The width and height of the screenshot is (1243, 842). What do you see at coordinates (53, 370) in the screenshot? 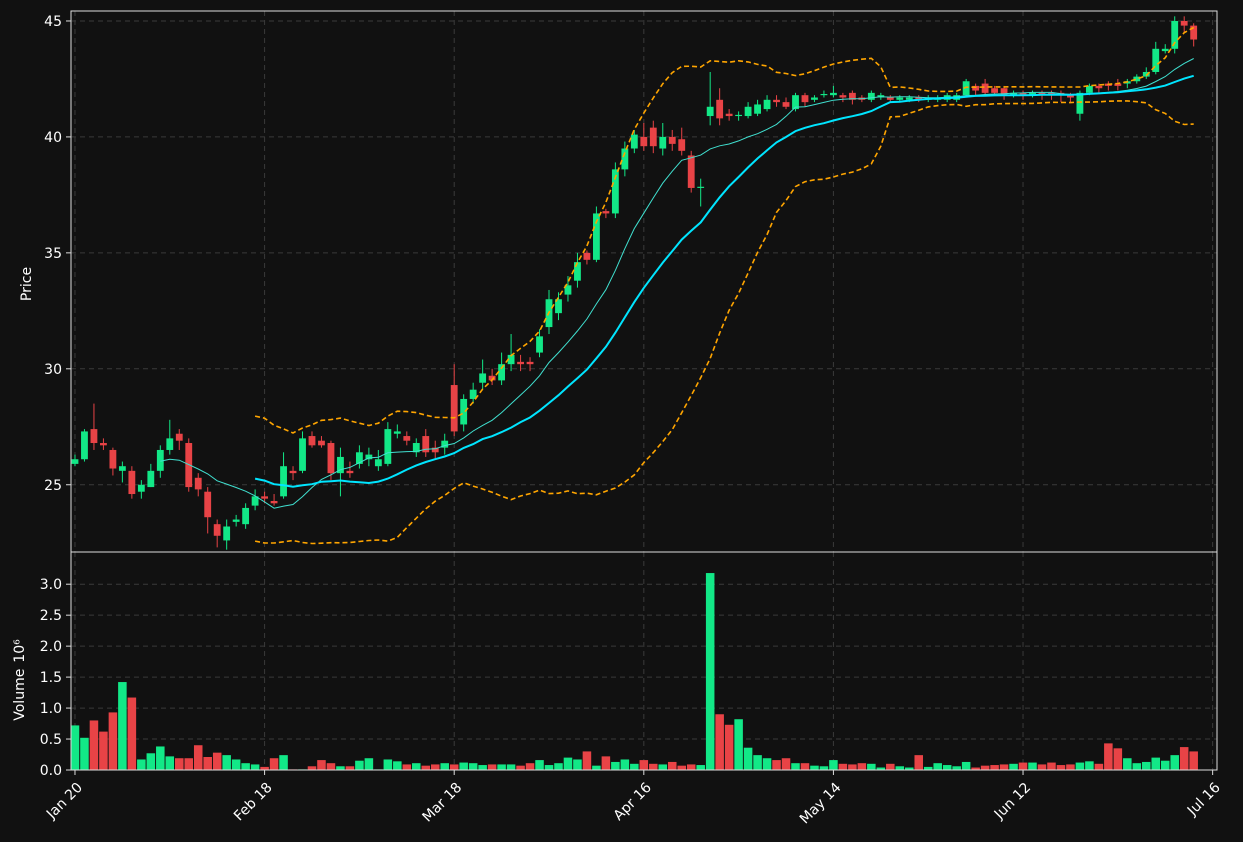
I see `y-tick-label: 30` at bounding box center [53, 370].